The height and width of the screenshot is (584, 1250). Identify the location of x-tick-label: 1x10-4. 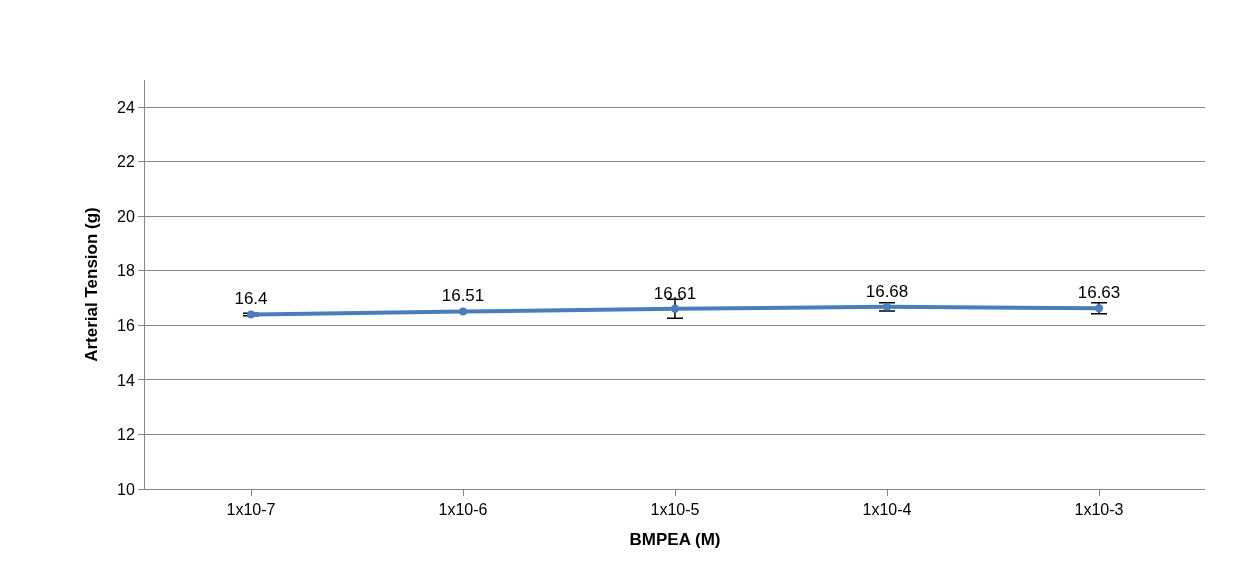
(887, 510).